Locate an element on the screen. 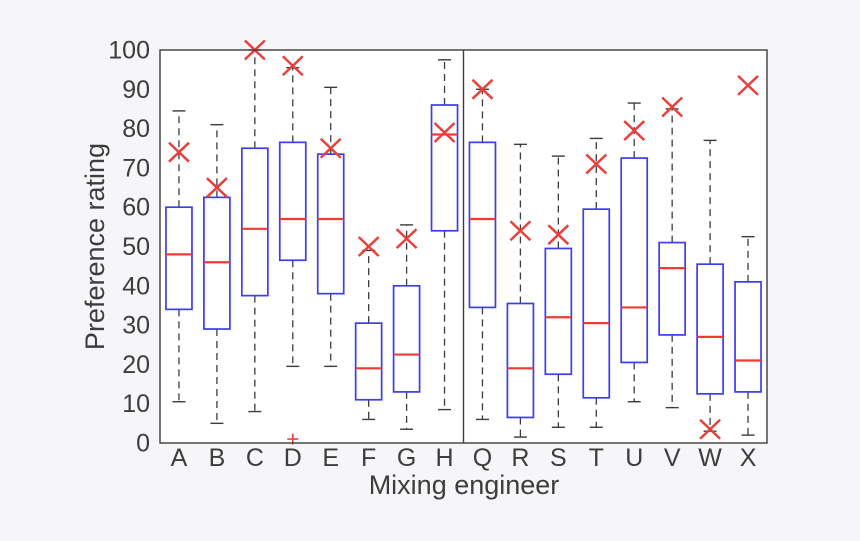  x-marker-Q is located at coordinates (482, 89).